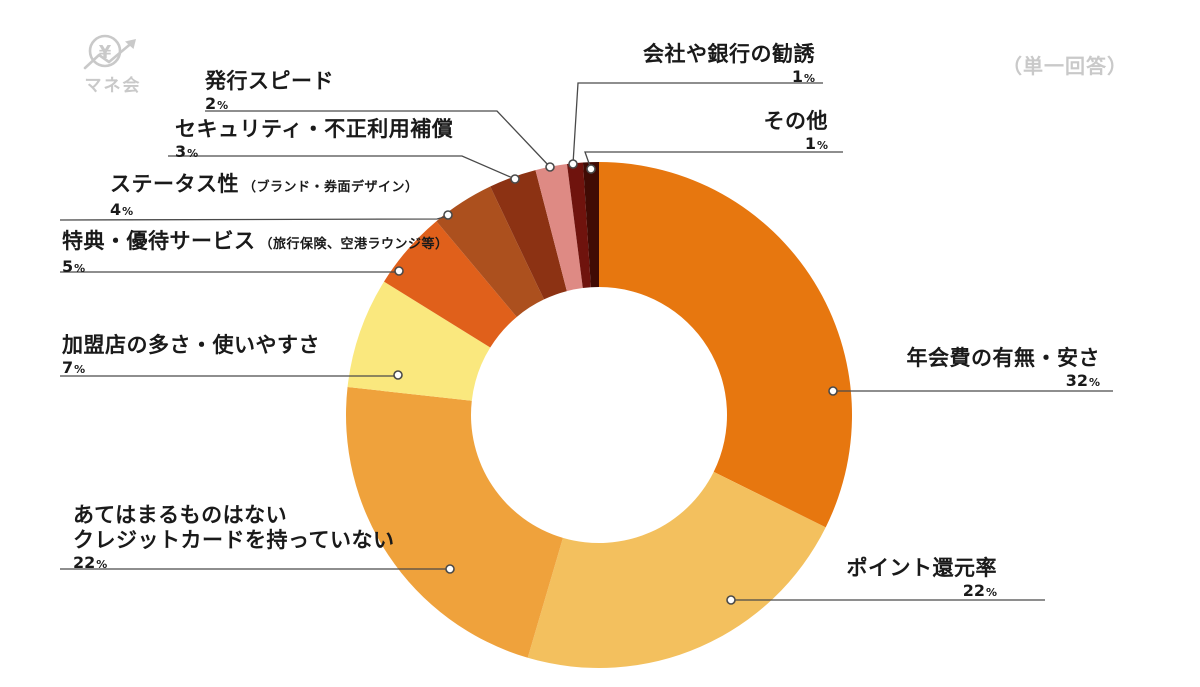 The height and width of the screenshot is (687, 1200). Describe the element at coordinates (515, 179) in the screenshot. I see `callout-dot-security` at that location.